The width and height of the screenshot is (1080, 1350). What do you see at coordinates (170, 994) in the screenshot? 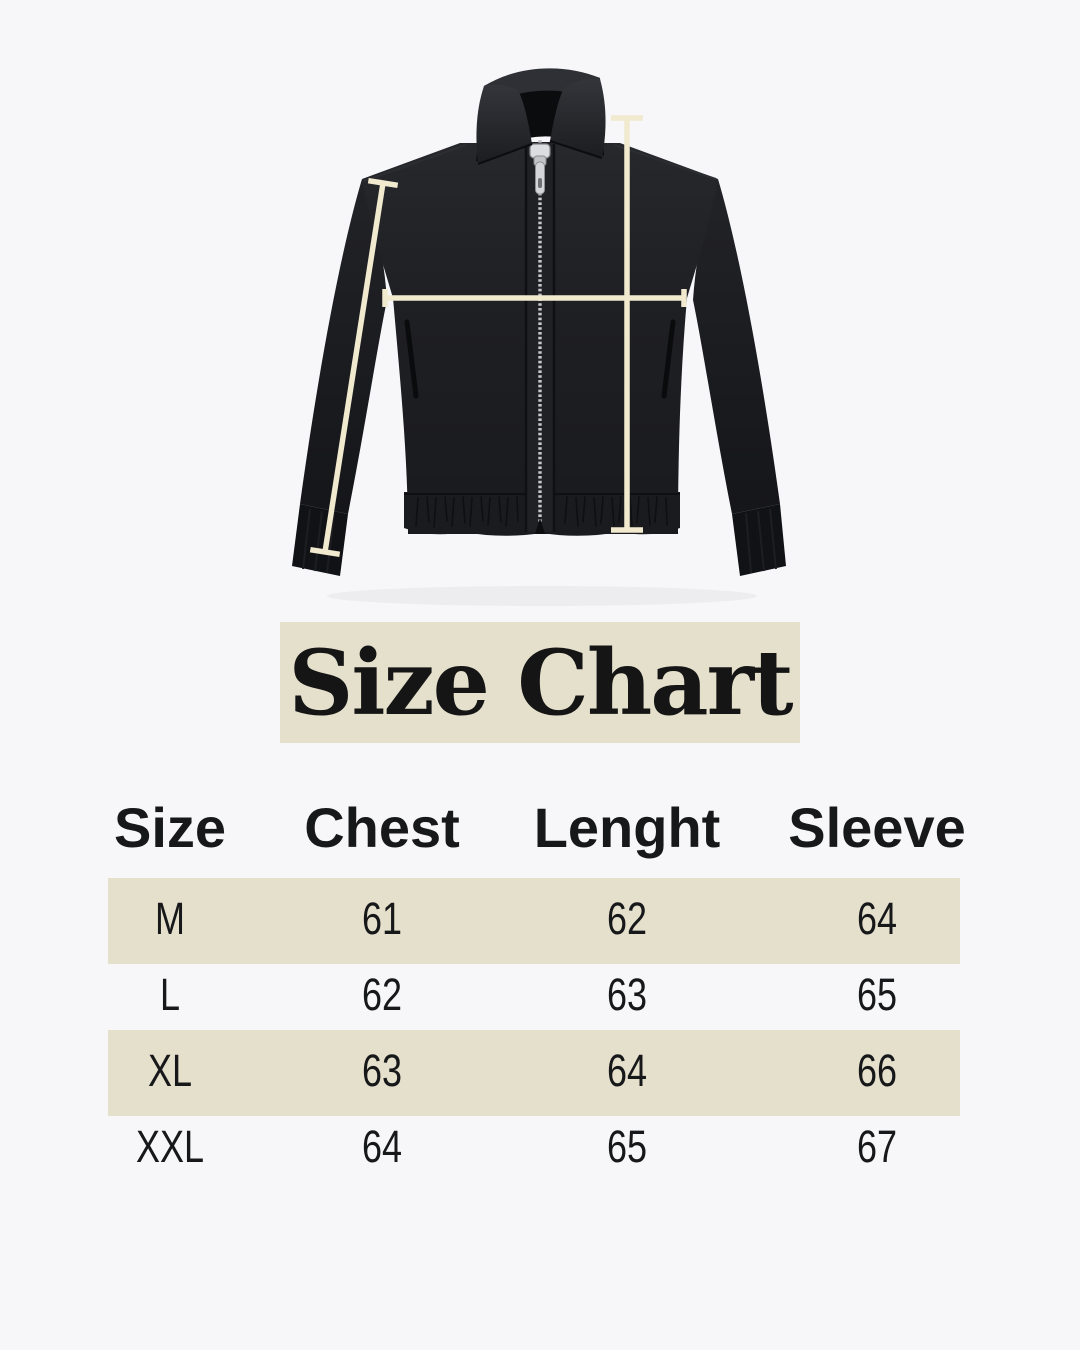
I see `cell-size: L` at bounding box center [170, 994].